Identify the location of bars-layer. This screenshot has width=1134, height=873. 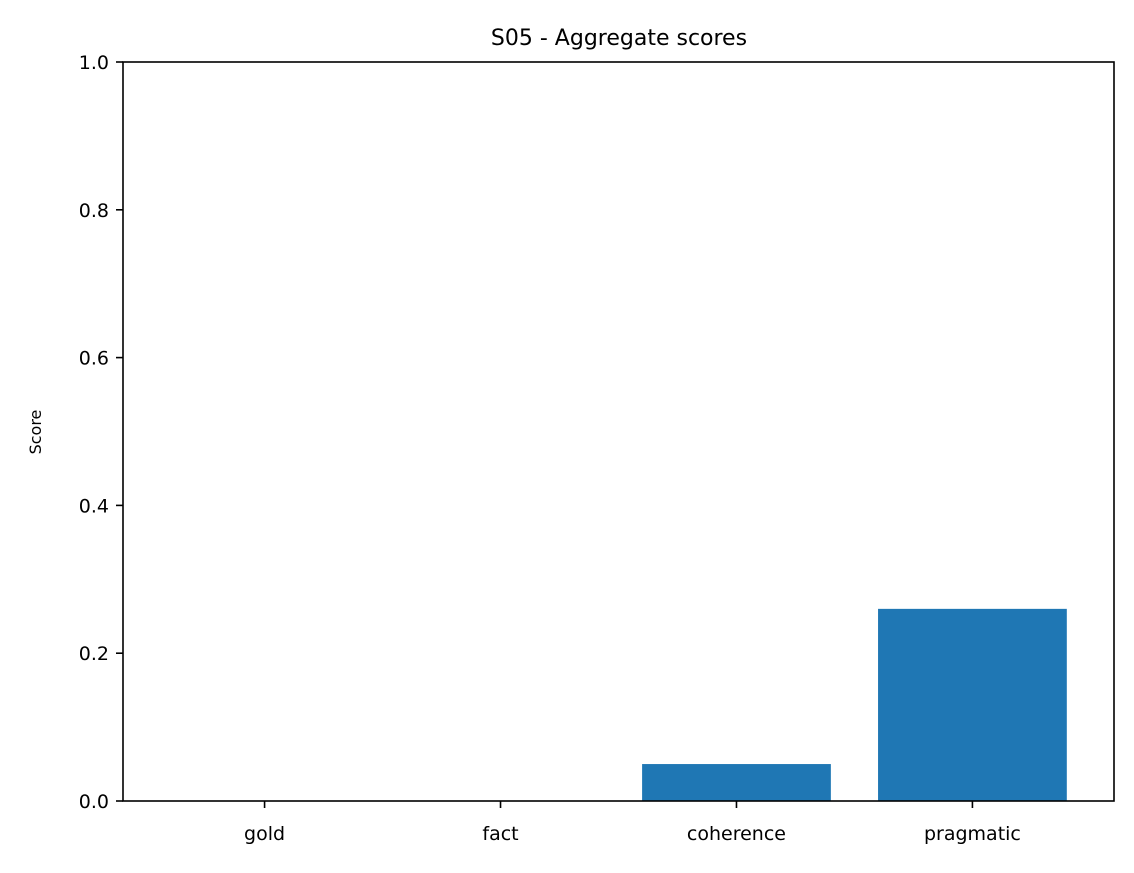
(854, 704).